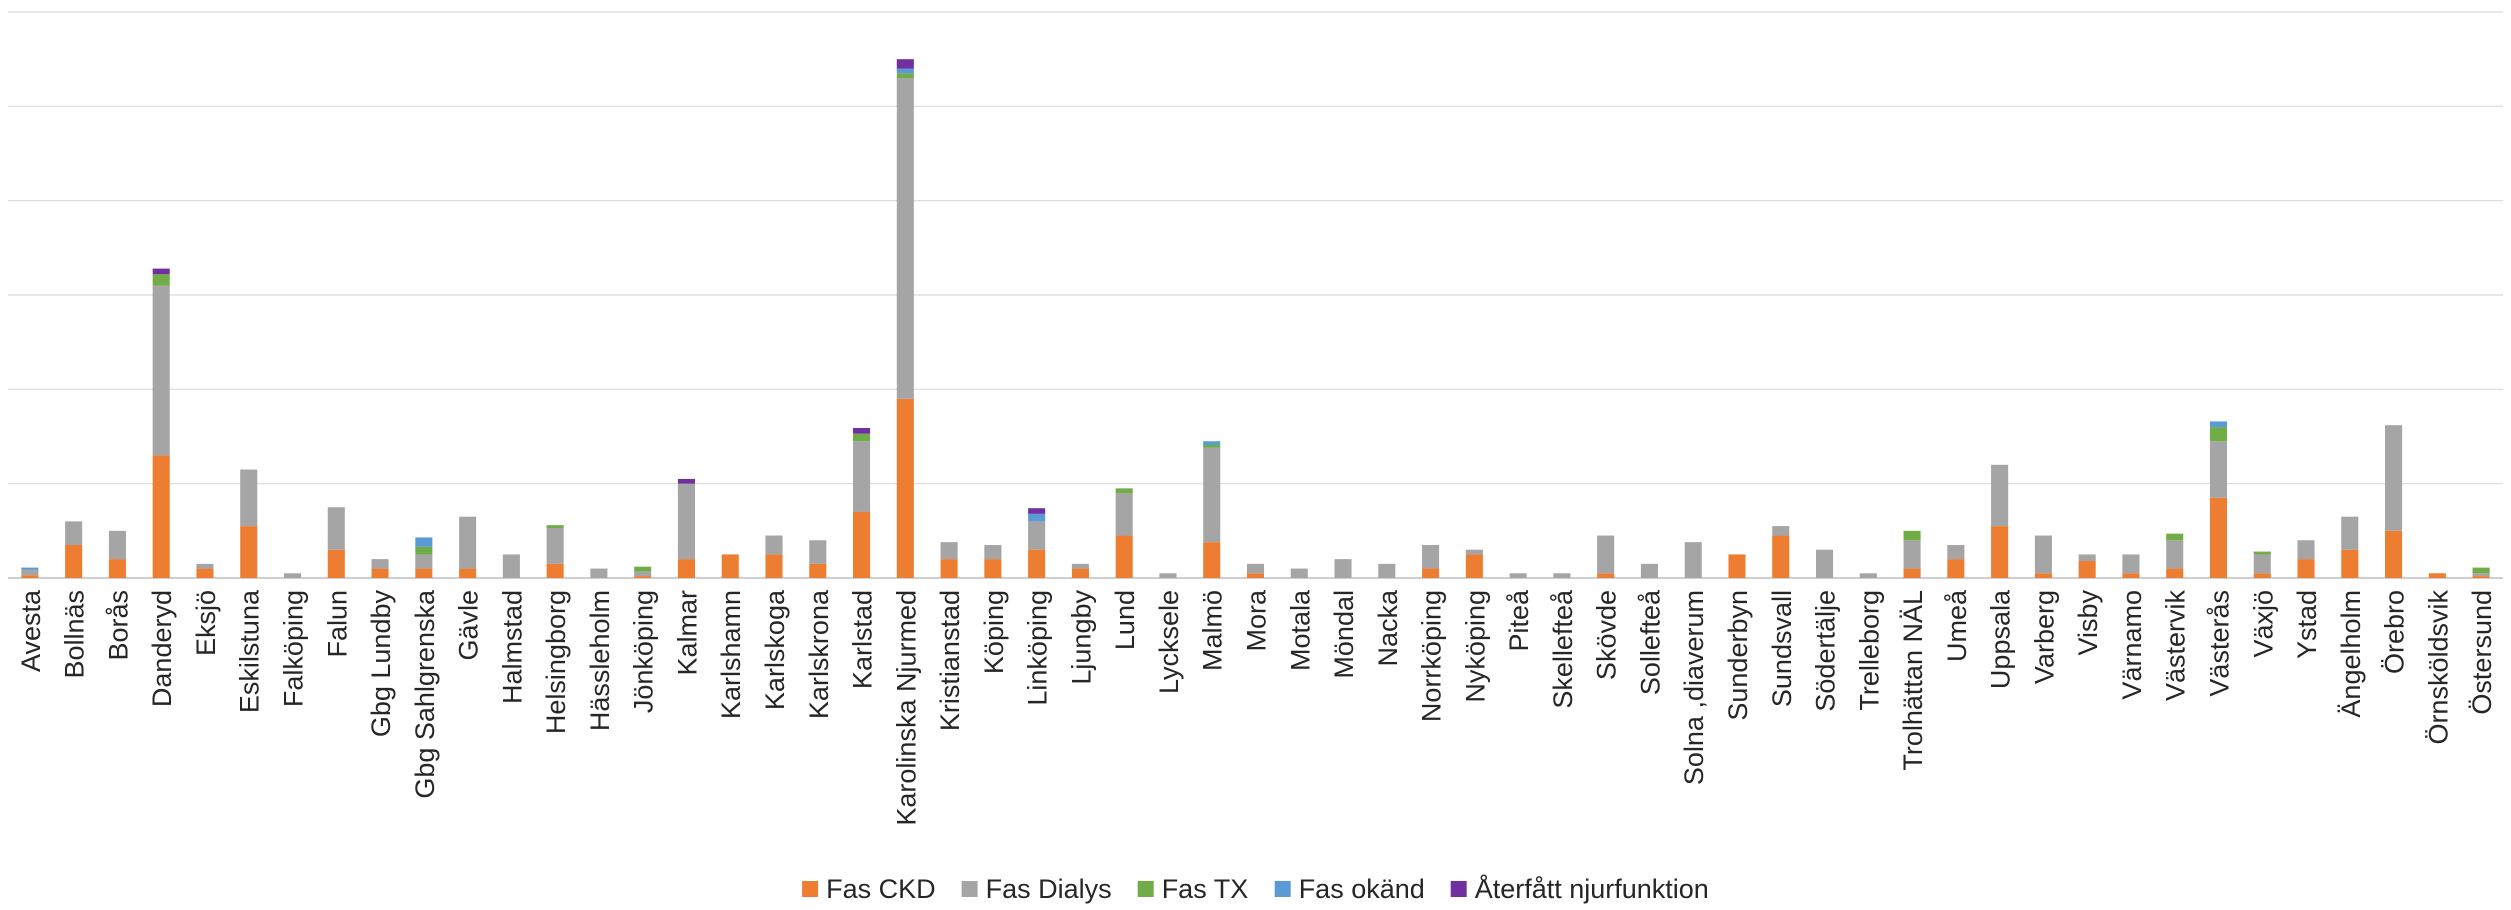 The height and width of the screenshot is (910, 2511). Describe the element at coordinates (1563, 649) in the screenshot. I see `x-tick-label: Skellefteå` at that location.